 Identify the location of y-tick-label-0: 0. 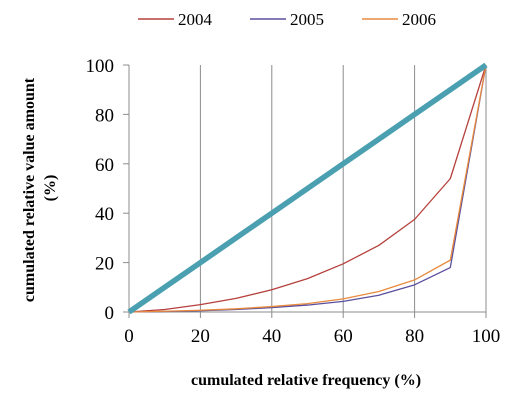
(110, 313).